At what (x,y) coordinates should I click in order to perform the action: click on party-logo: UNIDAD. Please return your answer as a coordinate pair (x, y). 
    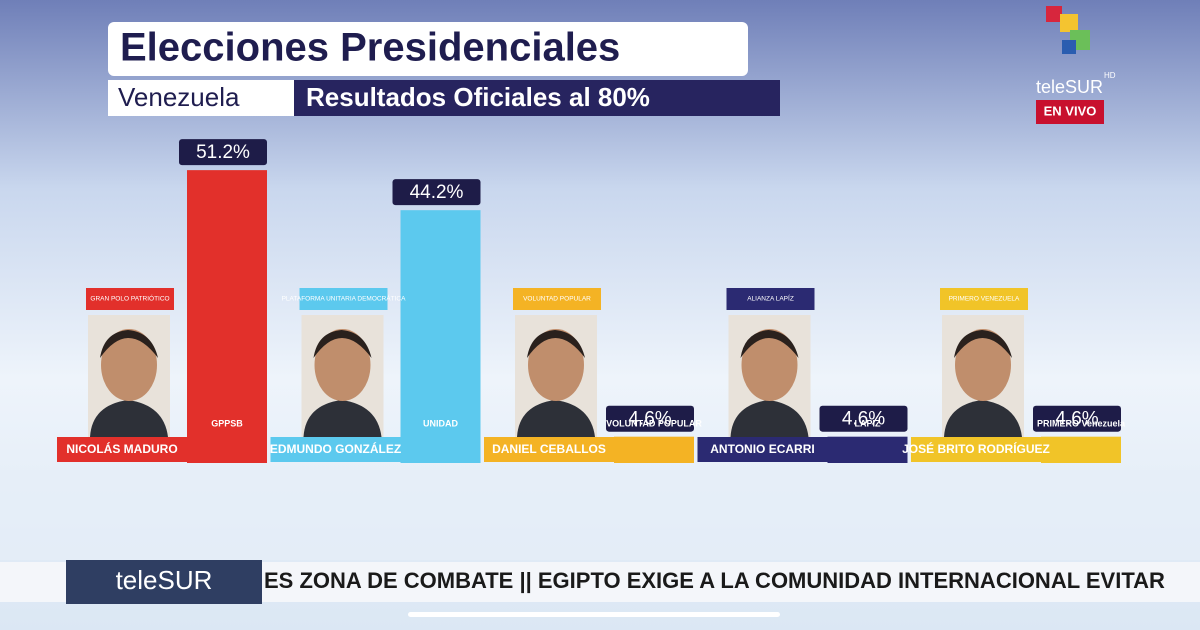
    Looking at the image, I should click on (440, 423).